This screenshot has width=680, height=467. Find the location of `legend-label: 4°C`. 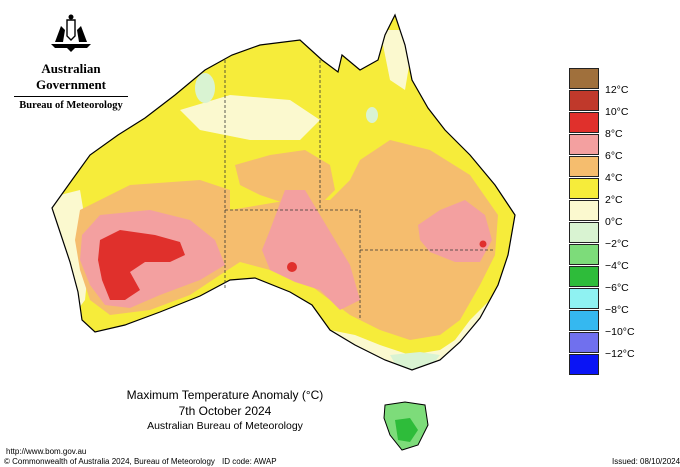

legend-label: 4°C is located at coordinates (614, 178).